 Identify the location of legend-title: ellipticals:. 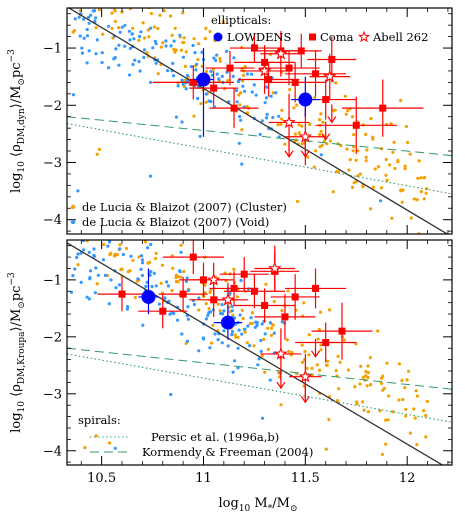
(241, 20).